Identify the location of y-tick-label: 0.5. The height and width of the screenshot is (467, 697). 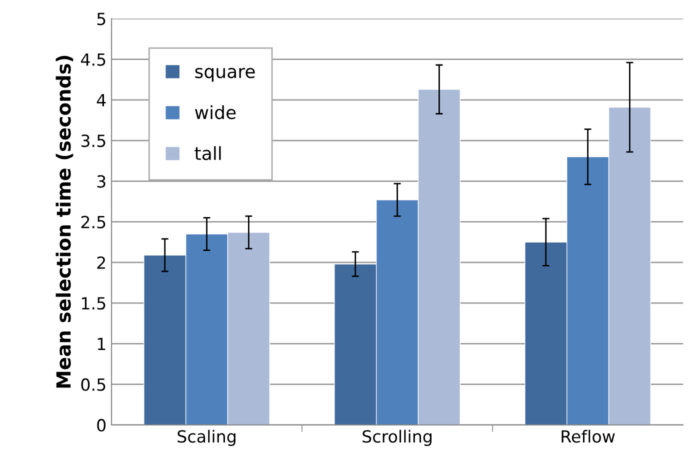
(93, 384).